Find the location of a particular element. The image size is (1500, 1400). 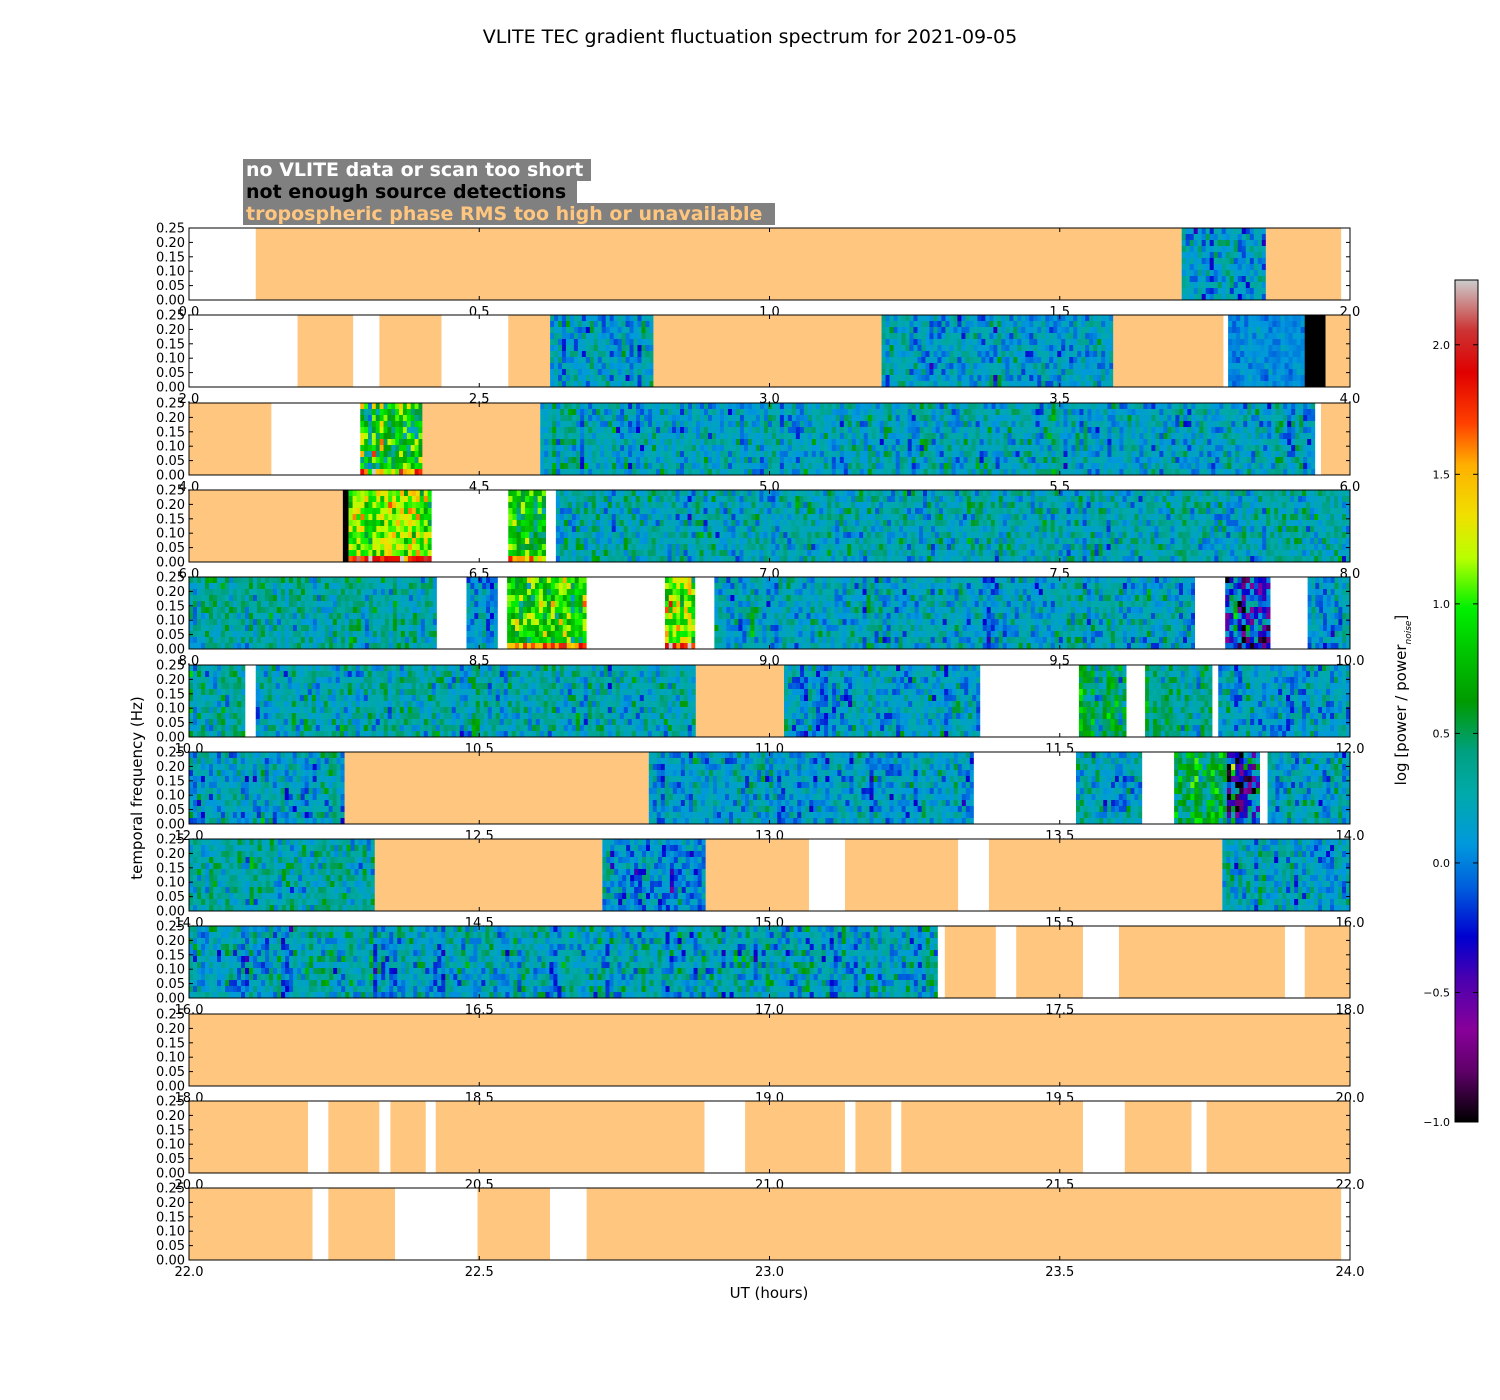

panel-2: 0.000.050.100.150.200.252.0 2.5 3.0 3.5 4.0 is located at coordinates (758, 358).